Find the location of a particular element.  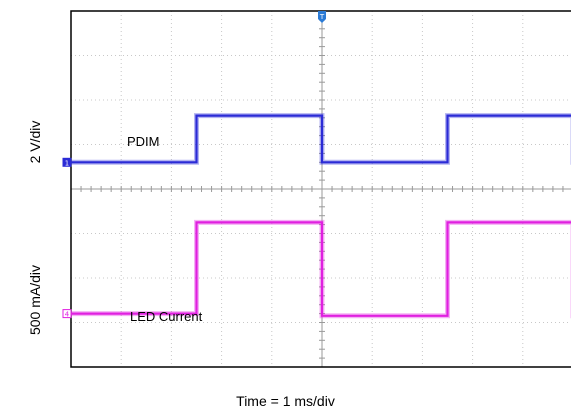

trigger-marker-text: T is located at coordinates (322, 17).